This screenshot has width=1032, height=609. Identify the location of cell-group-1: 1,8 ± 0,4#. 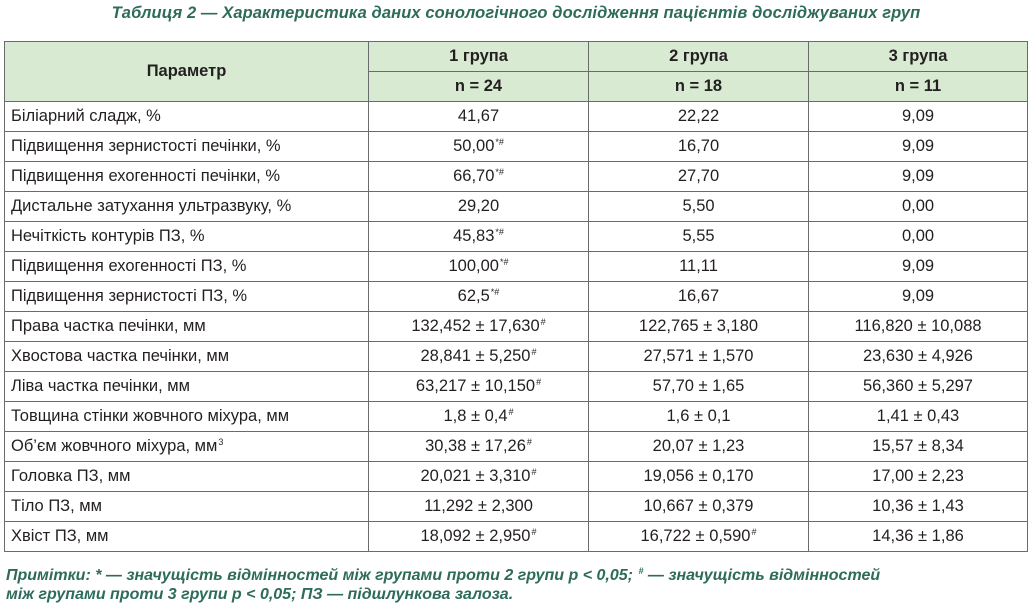
(478, 416).